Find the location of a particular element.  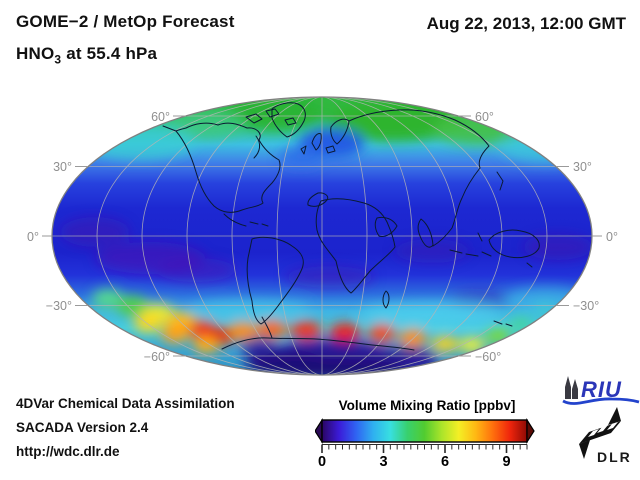

lat-label-right-30: 30° is located at coordinates (582, 167).